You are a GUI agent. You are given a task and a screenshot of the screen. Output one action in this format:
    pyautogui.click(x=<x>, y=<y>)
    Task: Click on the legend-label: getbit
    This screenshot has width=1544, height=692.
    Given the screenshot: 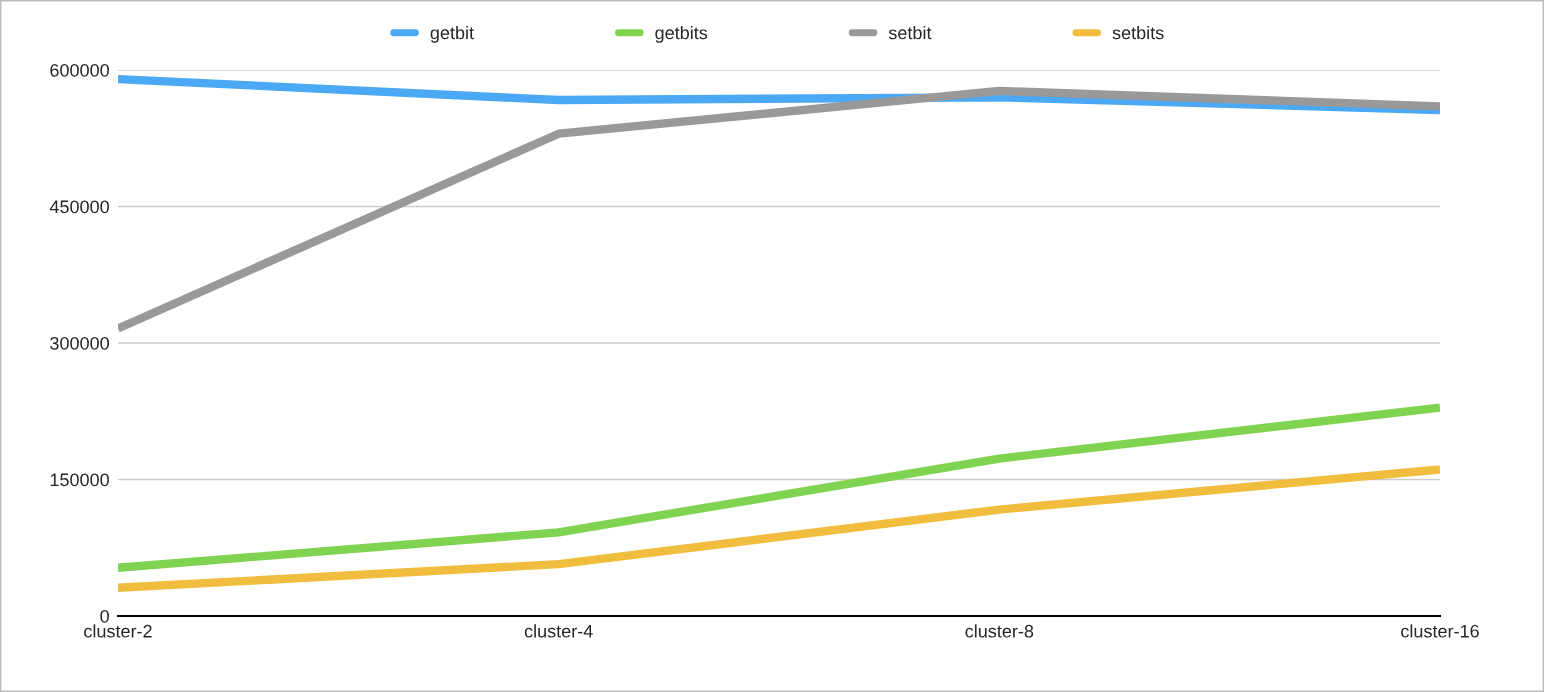 What is the action you would take?
    pyautogui.click(x=452, y=34)
    